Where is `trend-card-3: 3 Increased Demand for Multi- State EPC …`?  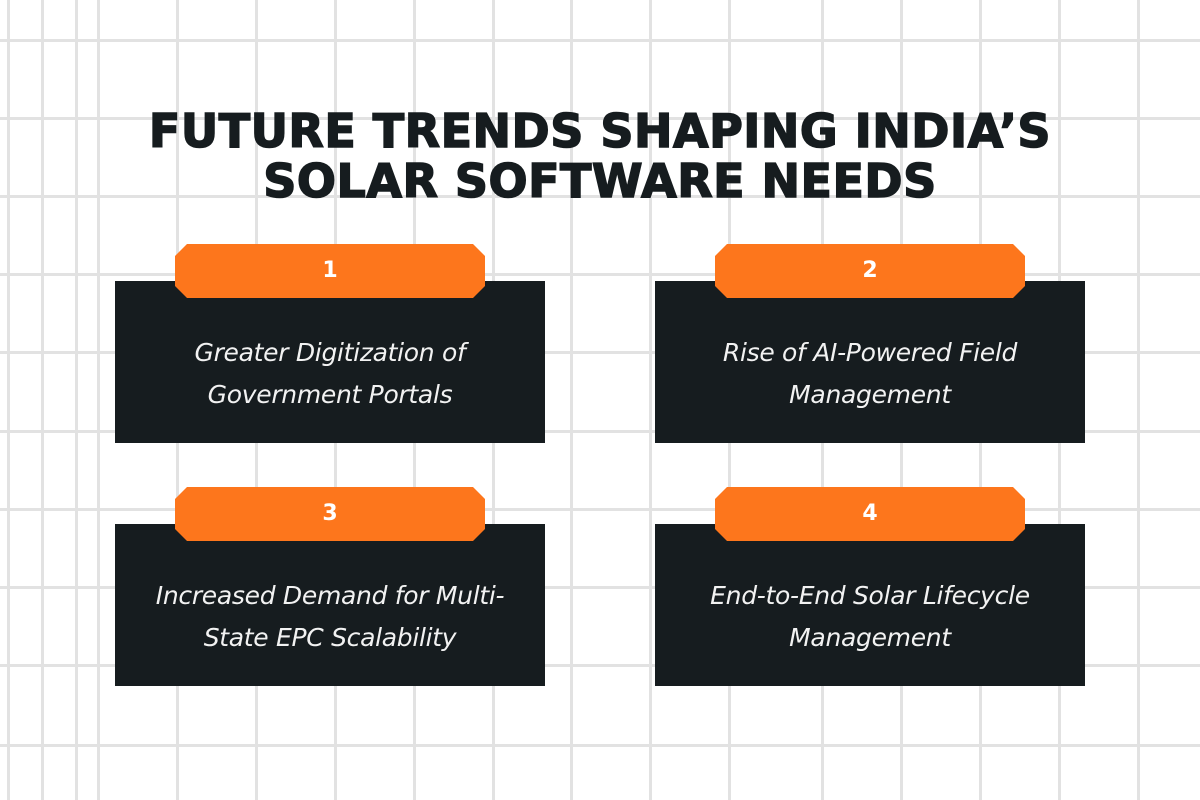 trend-card-3: 3 Increased Demand for Multi- State EPC … is located at coordinates (330, 586).